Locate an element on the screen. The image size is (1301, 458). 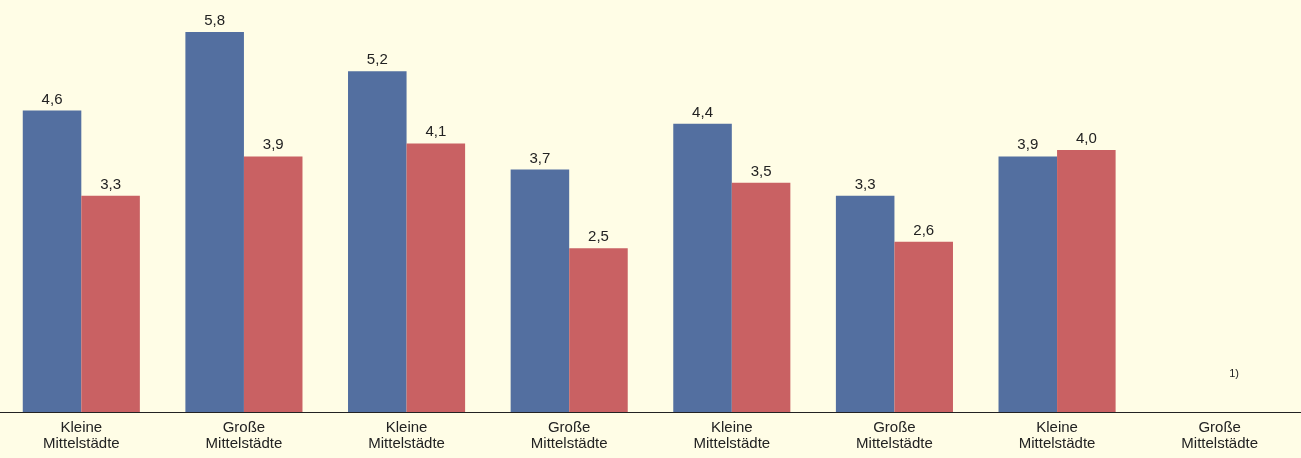
data-label: 2,6 is located at coordinates (924, 229).